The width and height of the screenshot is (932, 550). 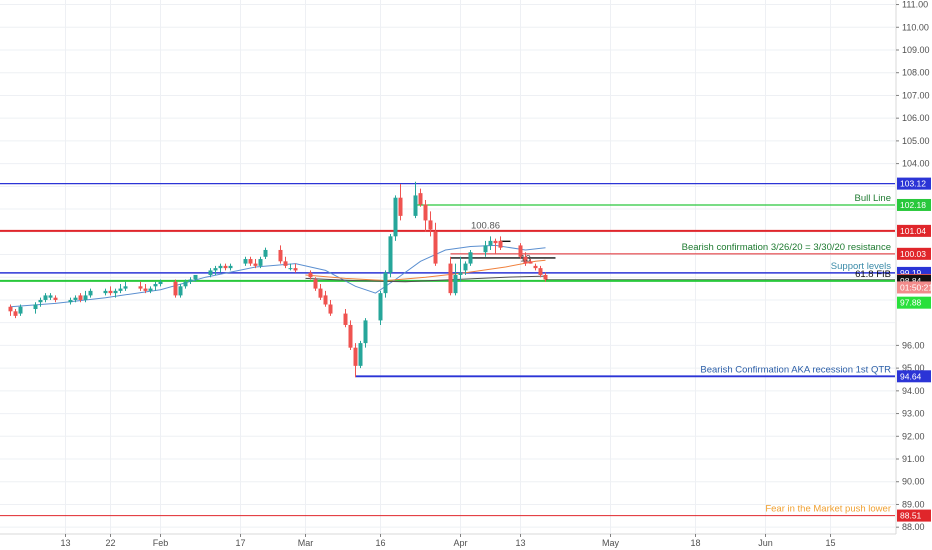 I want to click on time-axis-label: Feb, so click(x=161, y=543).